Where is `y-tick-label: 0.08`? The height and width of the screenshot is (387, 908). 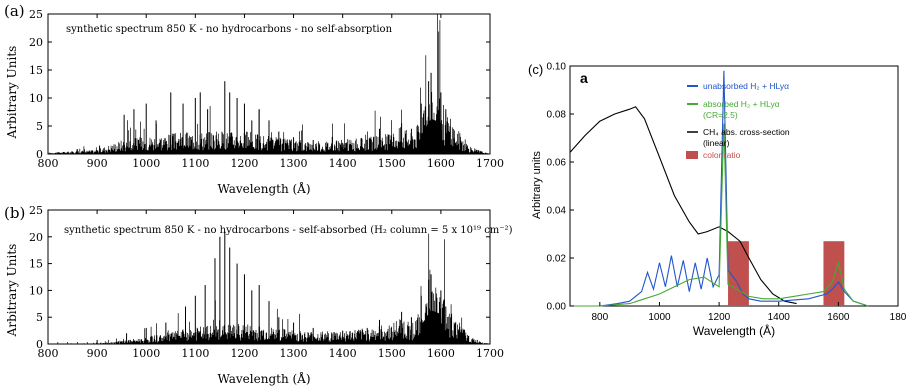
y-tick-label: 0.08 is located at coordinates (557, 115).